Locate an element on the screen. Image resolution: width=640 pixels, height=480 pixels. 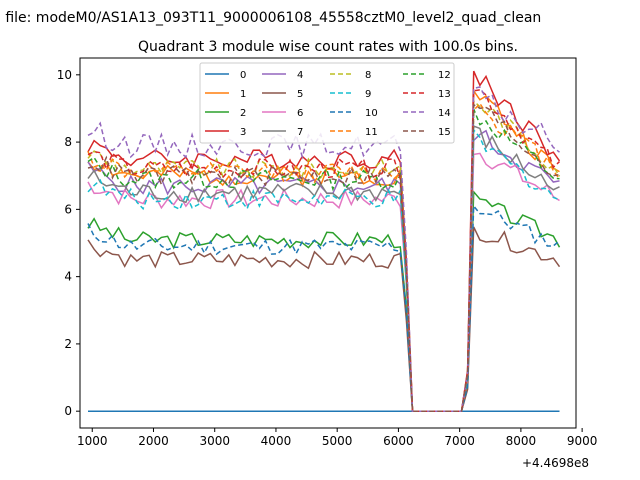
x-tick-label: 1000 is located at coordinates (92, 441).